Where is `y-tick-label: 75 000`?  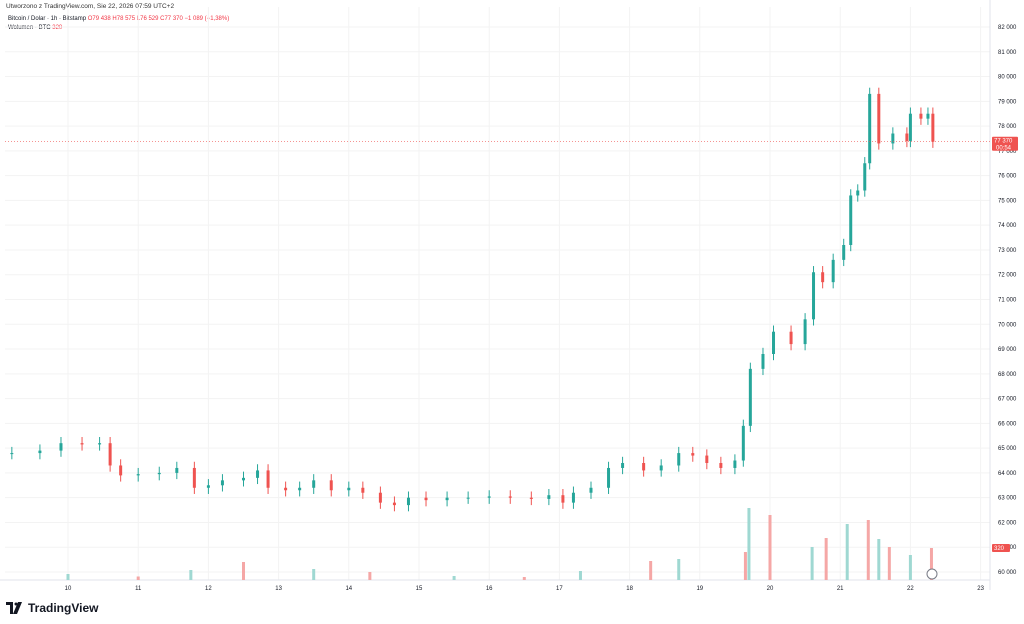
y-tick-label: 75 000 is located at coordinates (1007, 201).